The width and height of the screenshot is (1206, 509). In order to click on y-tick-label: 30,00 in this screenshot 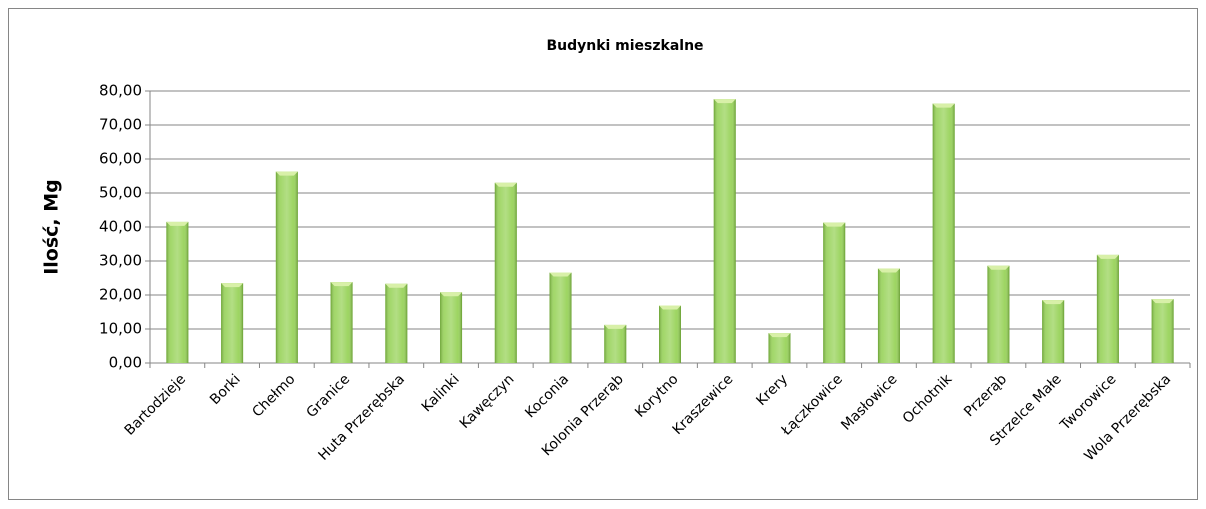, I will do `click(120, 261)`.